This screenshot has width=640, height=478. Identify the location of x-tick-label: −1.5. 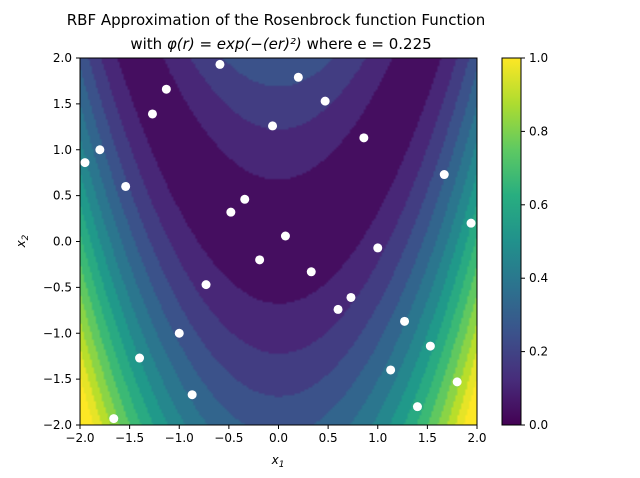
(129, 438).